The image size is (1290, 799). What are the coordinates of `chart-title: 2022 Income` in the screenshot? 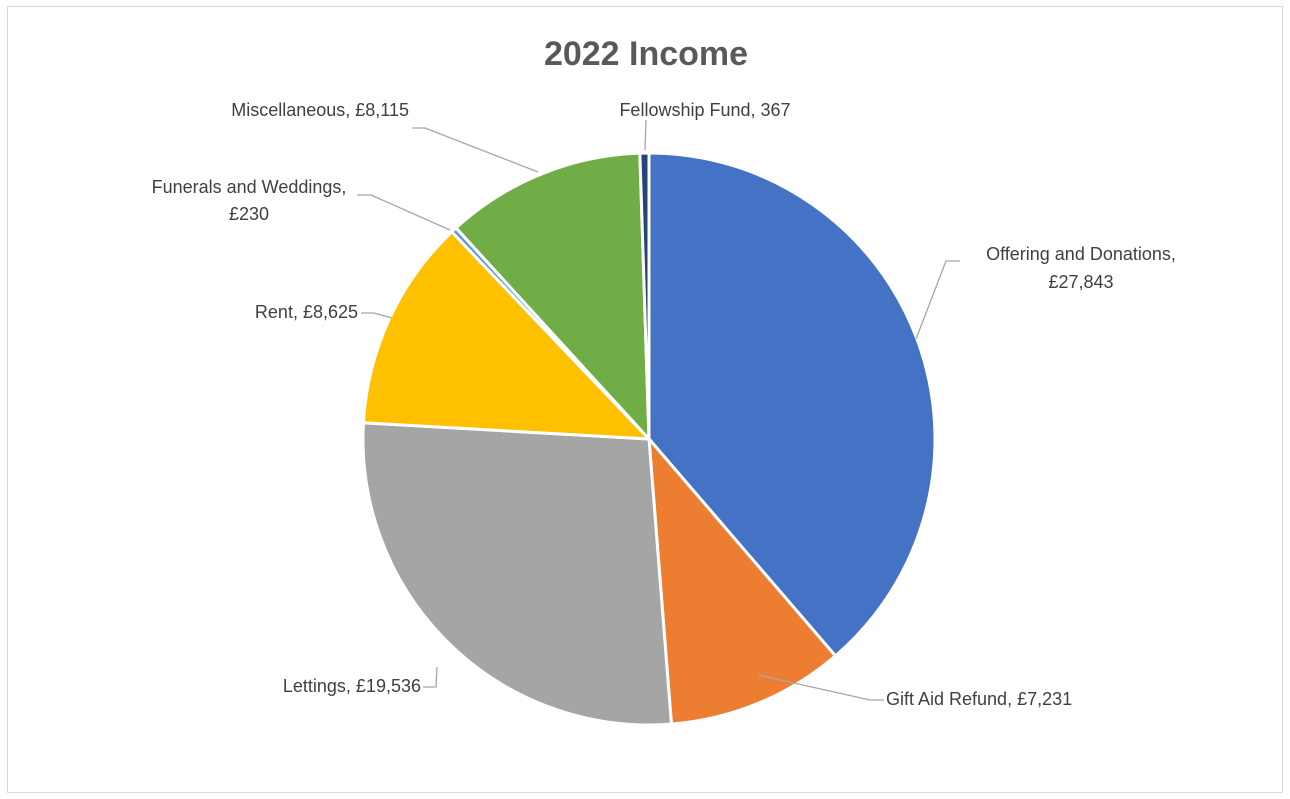 It's located at (646, 54).